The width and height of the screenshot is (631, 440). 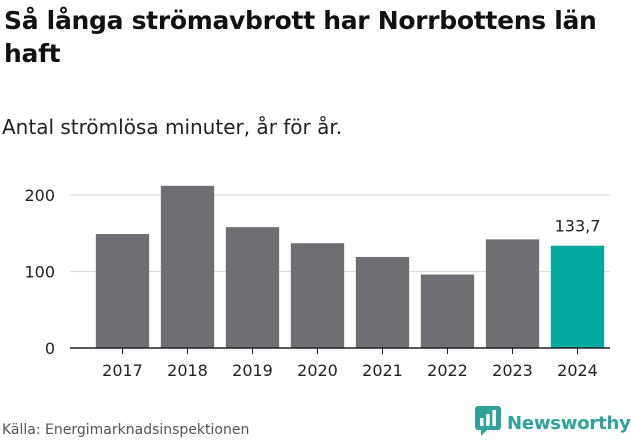 I want to click on bar-2023, so click(x=512, y=293).